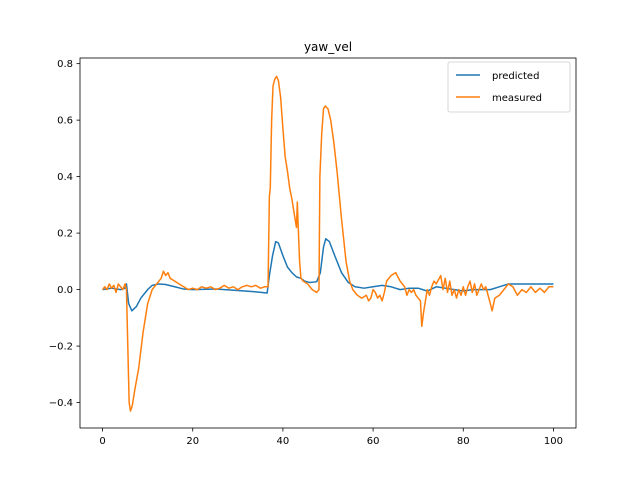 Image resolution: width=640 pixels, height=480 pixels. Describe the element at coordinates (373, 441) in the screenshot. I see `x-tick-label: 60` at that location.